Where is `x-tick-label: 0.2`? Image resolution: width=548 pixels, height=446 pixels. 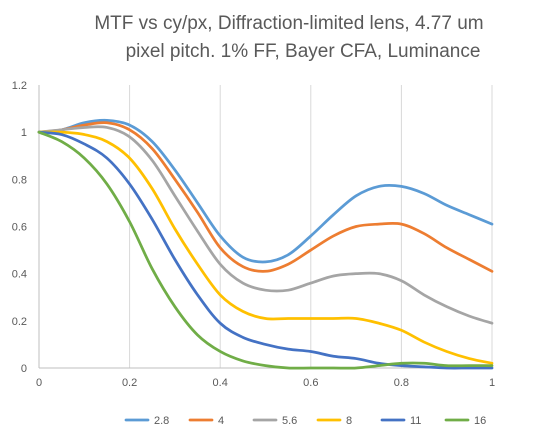
x-tick-label: 0.2 is located at coordinates (129, 383).